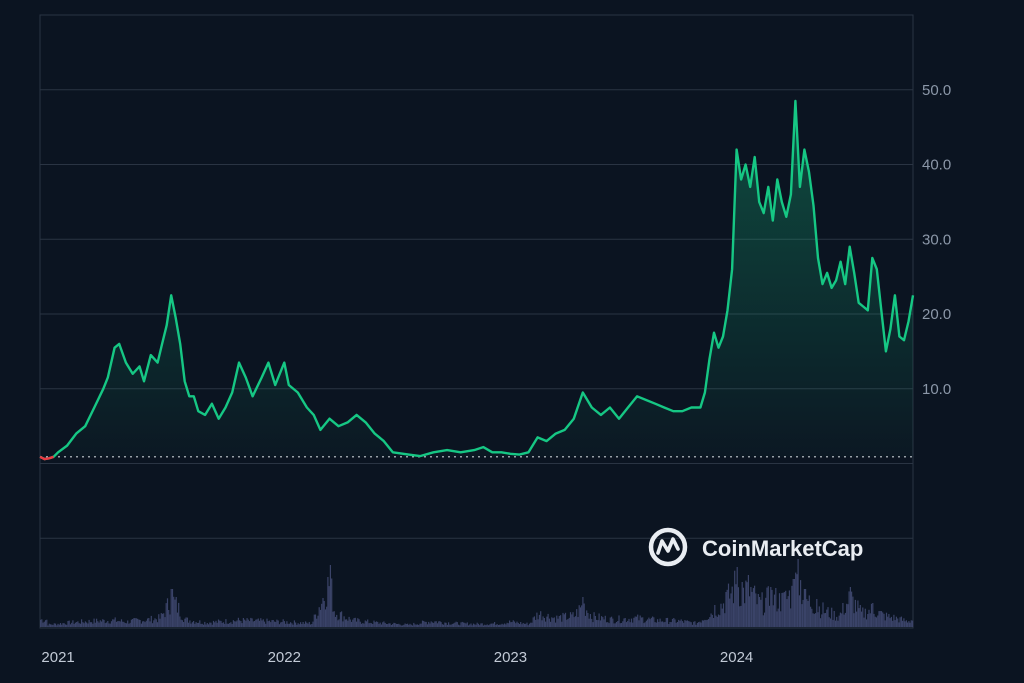 Image resolution: width=1024 pixels, height=683 pixels. What do you see at coordinates (284, 657) in the screenshot?
I see `x-tick-label: 2022` at bounding box center [284, 657].